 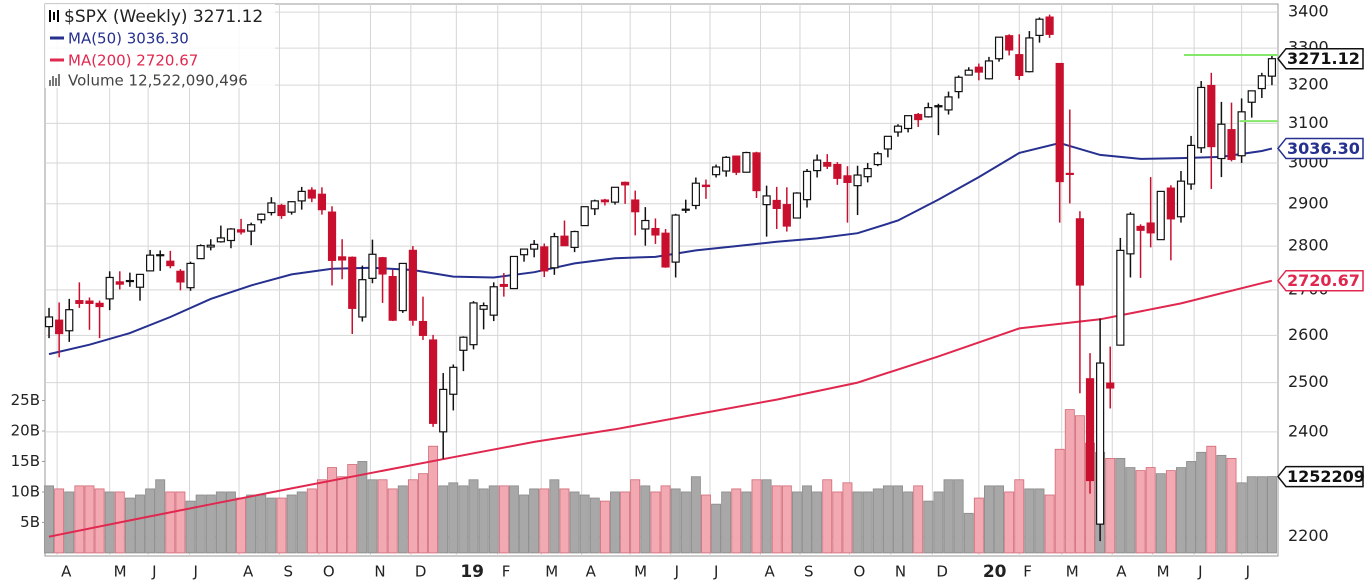 I want to click on y2-tick-label: 20B, so click(x=25, y=430).